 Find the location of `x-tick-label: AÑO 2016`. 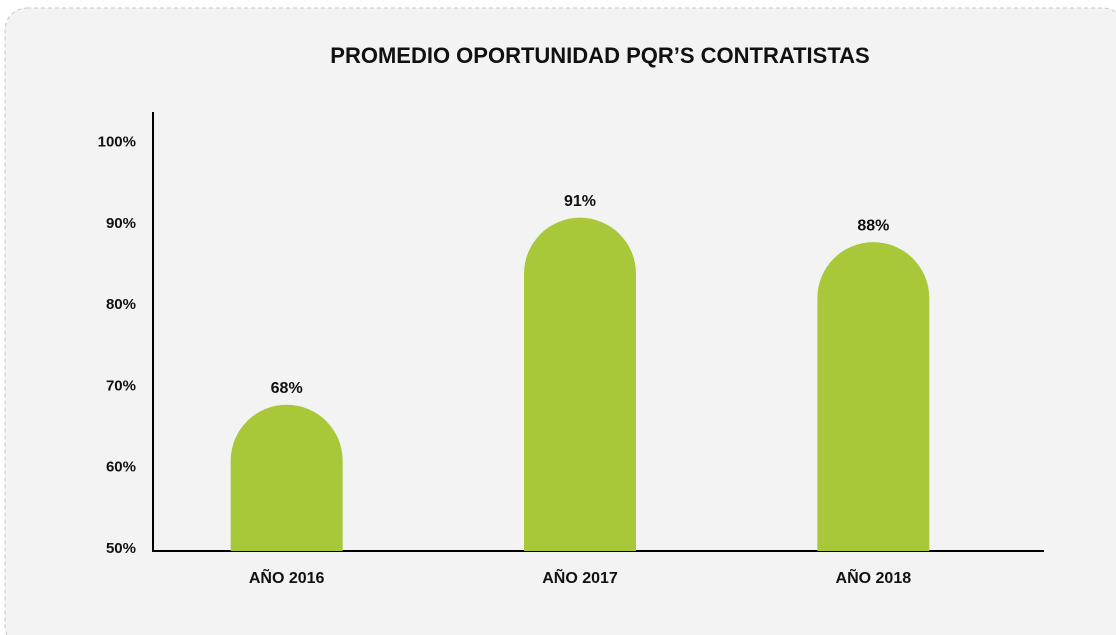

x-tick-label: AÑO 2016 is located at coordinates (287, 577).